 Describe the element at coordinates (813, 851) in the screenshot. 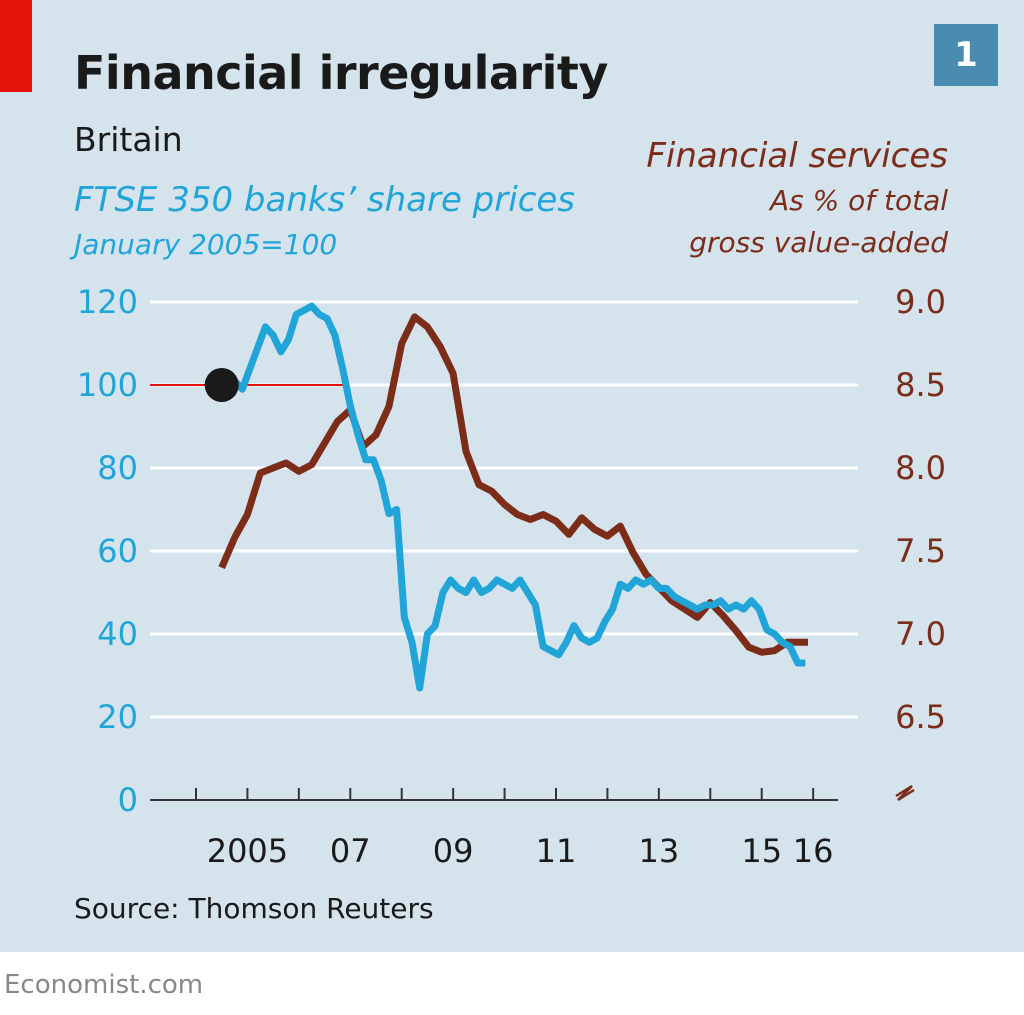

I see `x-tick-label: 16` at that location.